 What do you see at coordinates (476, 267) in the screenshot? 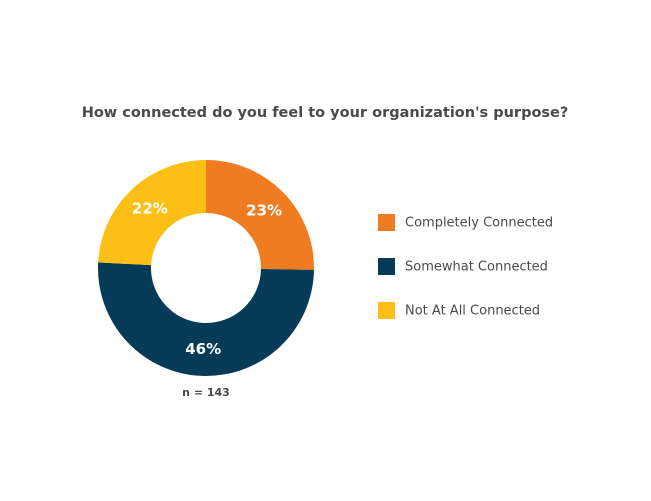
I see `legend-label: Somewhat Connected` at bounding box center [476, 267].